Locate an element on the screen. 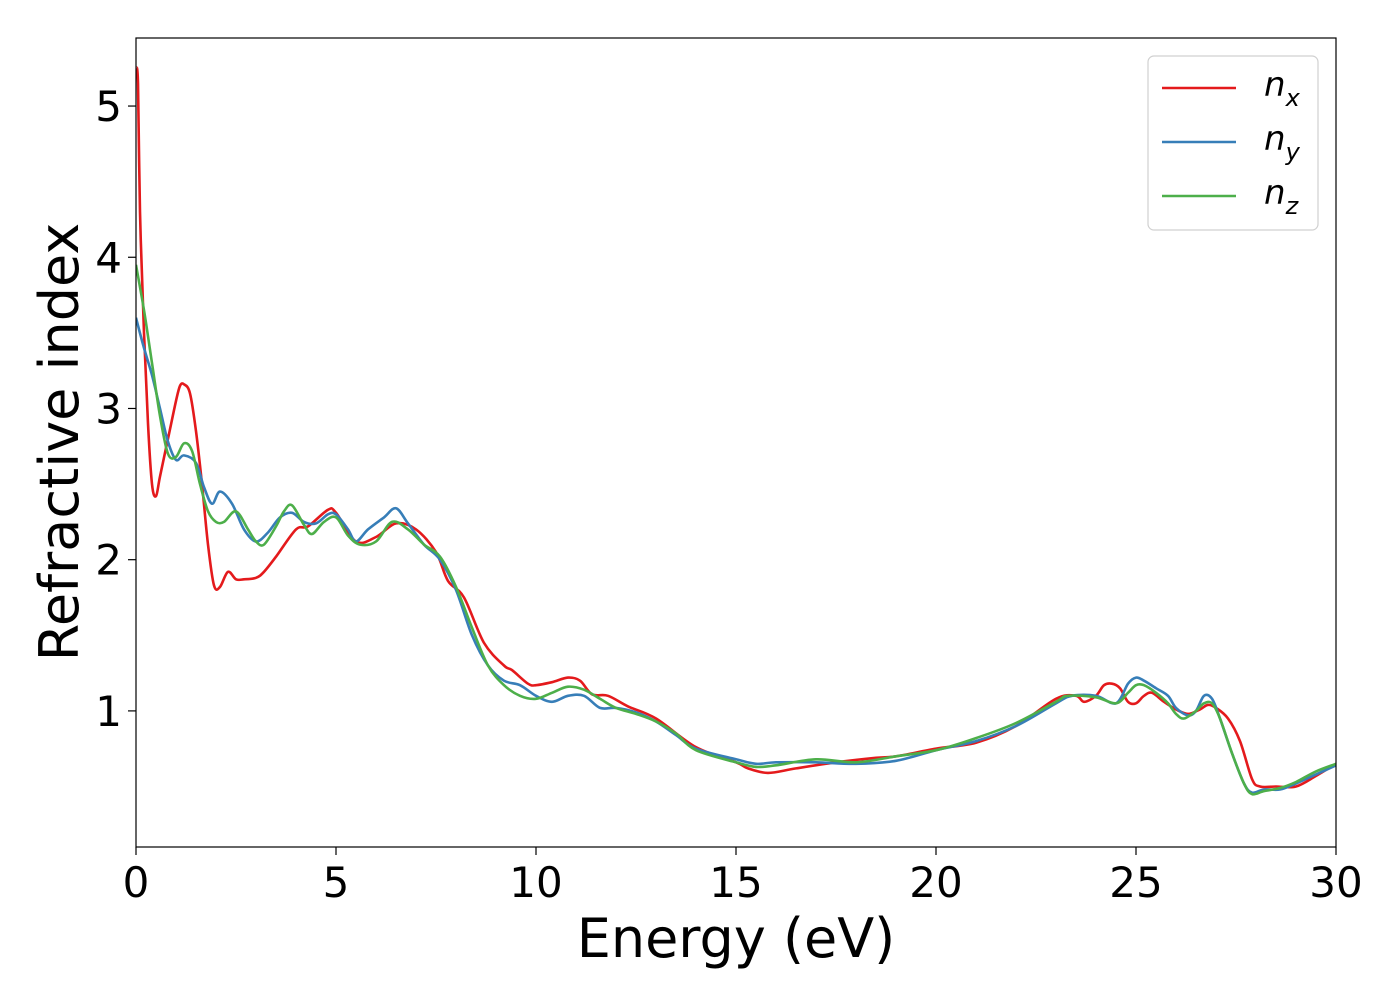  y-axis: 1 2 3 4 5 is located at coordinates (115, 409).